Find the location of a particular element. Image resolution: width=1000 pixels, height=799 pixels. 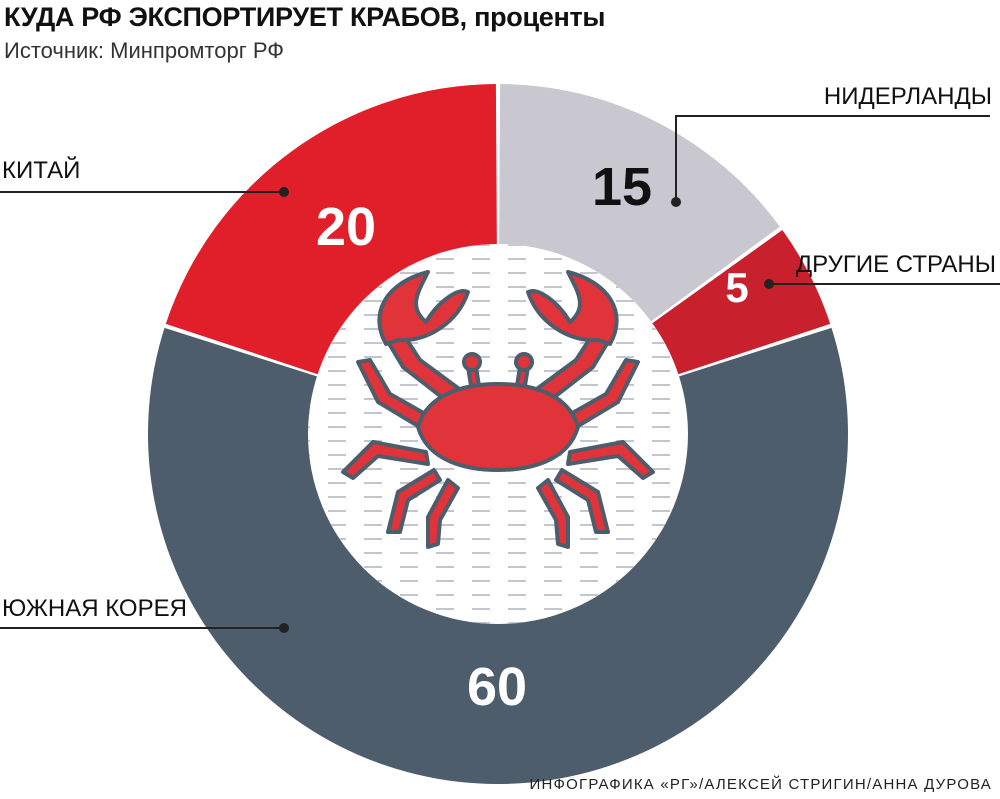

slice-label-1: НИДЕРЛАНДЫ is located at coordinates (908, 96).